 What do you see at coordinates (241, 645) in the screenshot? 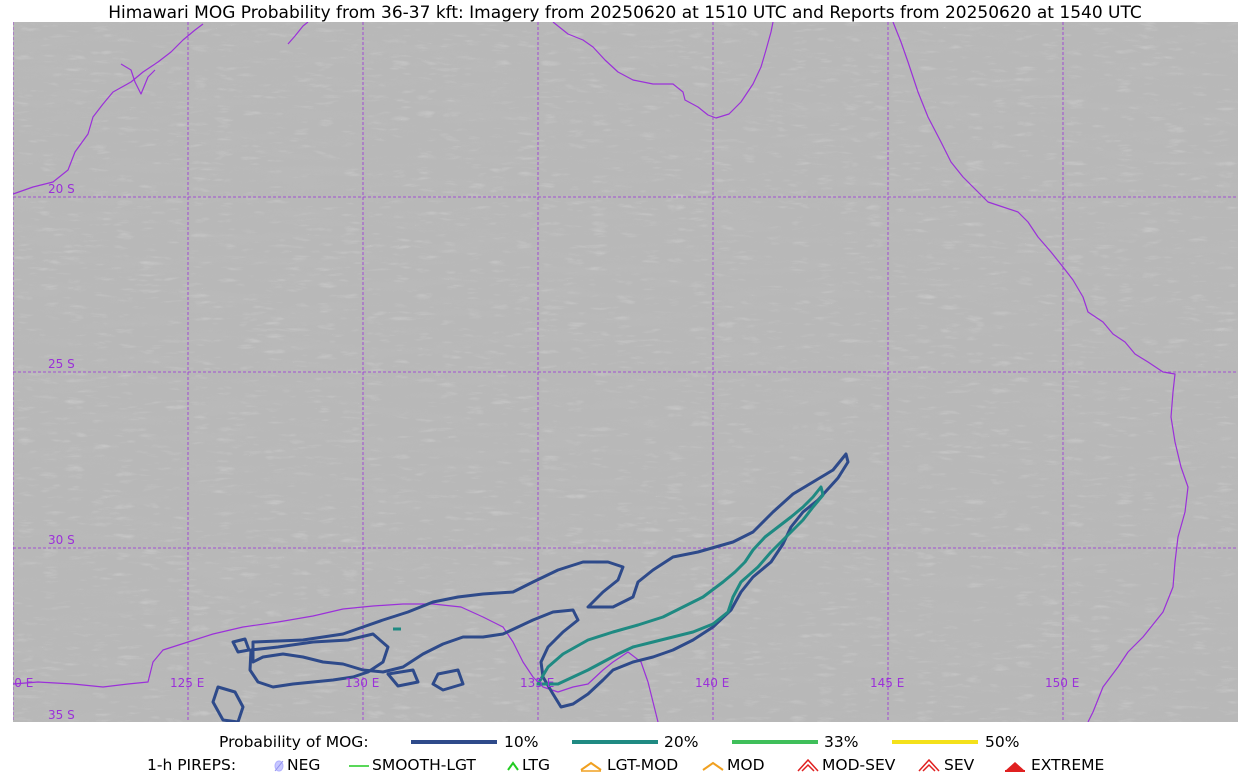
I see `contour-10-islet` at bounding box center [241, 645].